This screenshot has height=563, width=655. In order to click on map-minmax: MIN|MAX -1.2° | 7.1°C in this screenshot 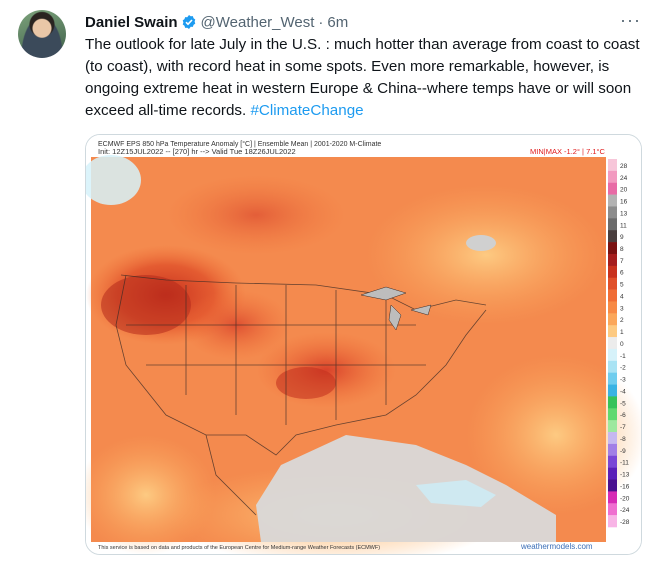, I will do `click(567, 151)`.